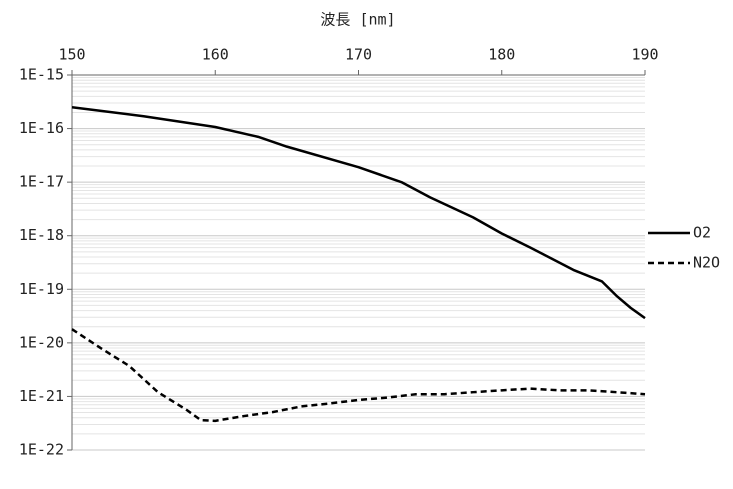 Image resolution: width=733 pixels, height=489 pixels. I want to click on y-tick-label: 1E-20, so click(41, 342).